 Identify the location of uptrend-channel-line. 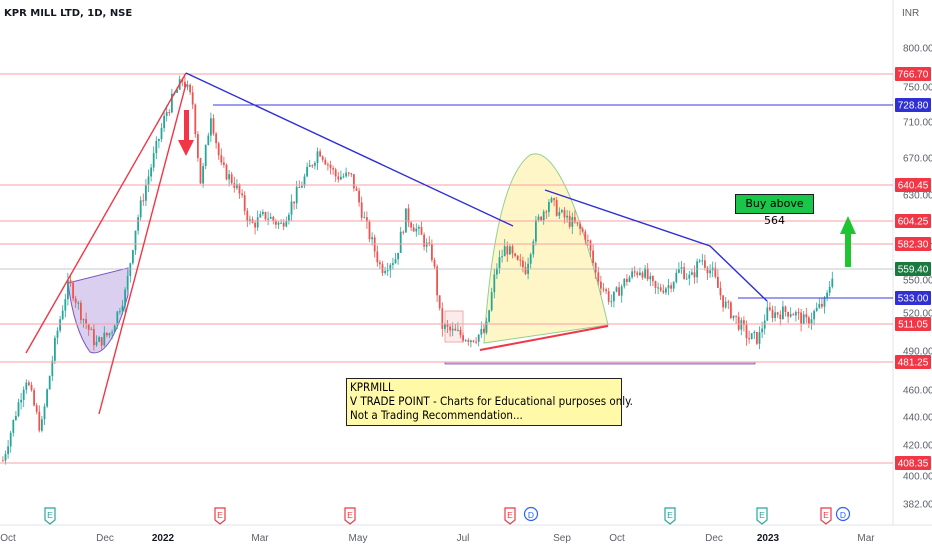
(106, 213).